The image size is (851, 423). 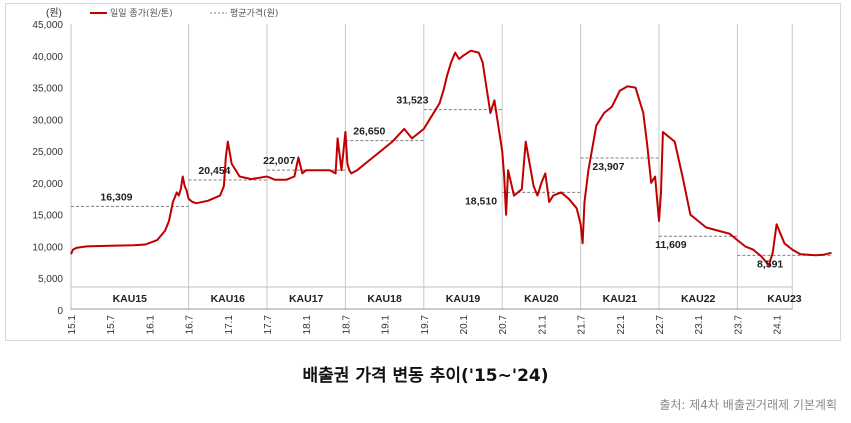 What do you see at coordinates (50, 279) in the screenshot?
I see `y-tick-label: 5,000` at bounding box center [50, 279].